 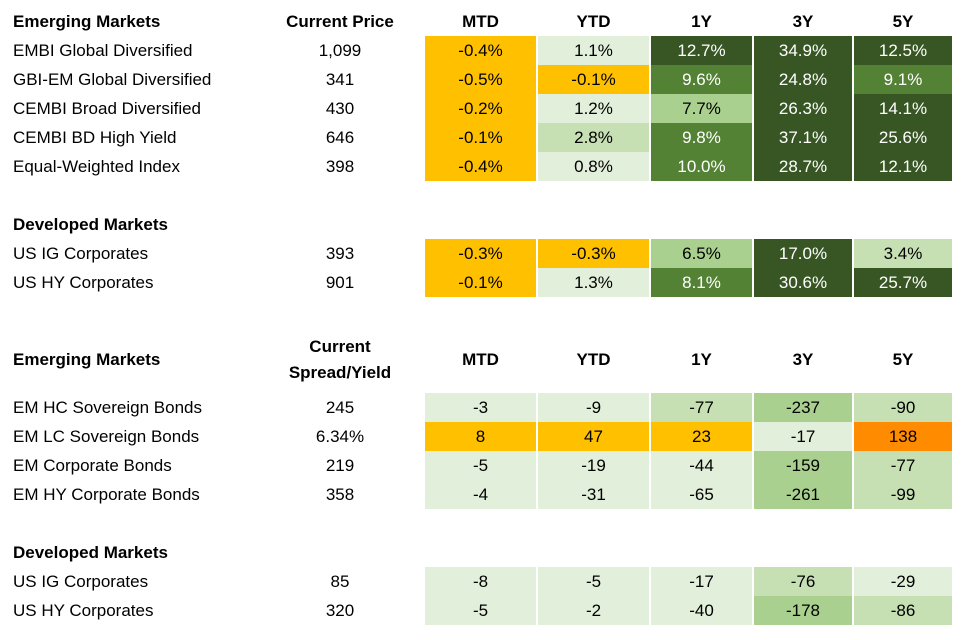 What do you see at coordinates (340, 253) in the screenshot?
I see `current-value: 393` at bounding box center [340, 253].